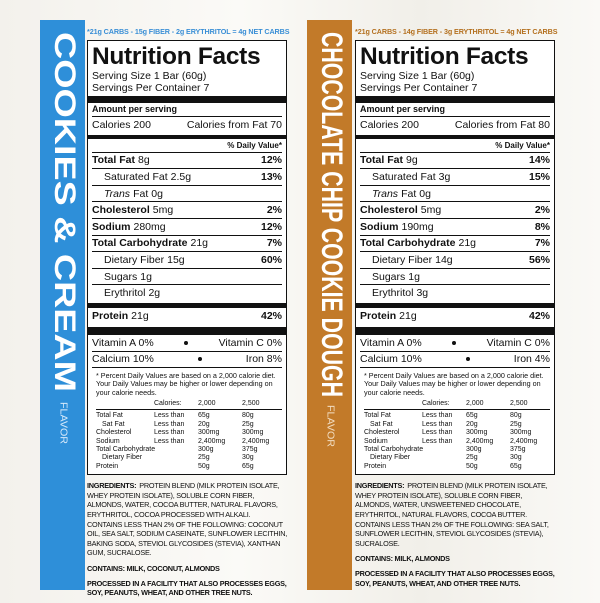  Describe the element at coordinates (108, 441) in the screenshot. I see `dv-cell: Sodium` at that location.